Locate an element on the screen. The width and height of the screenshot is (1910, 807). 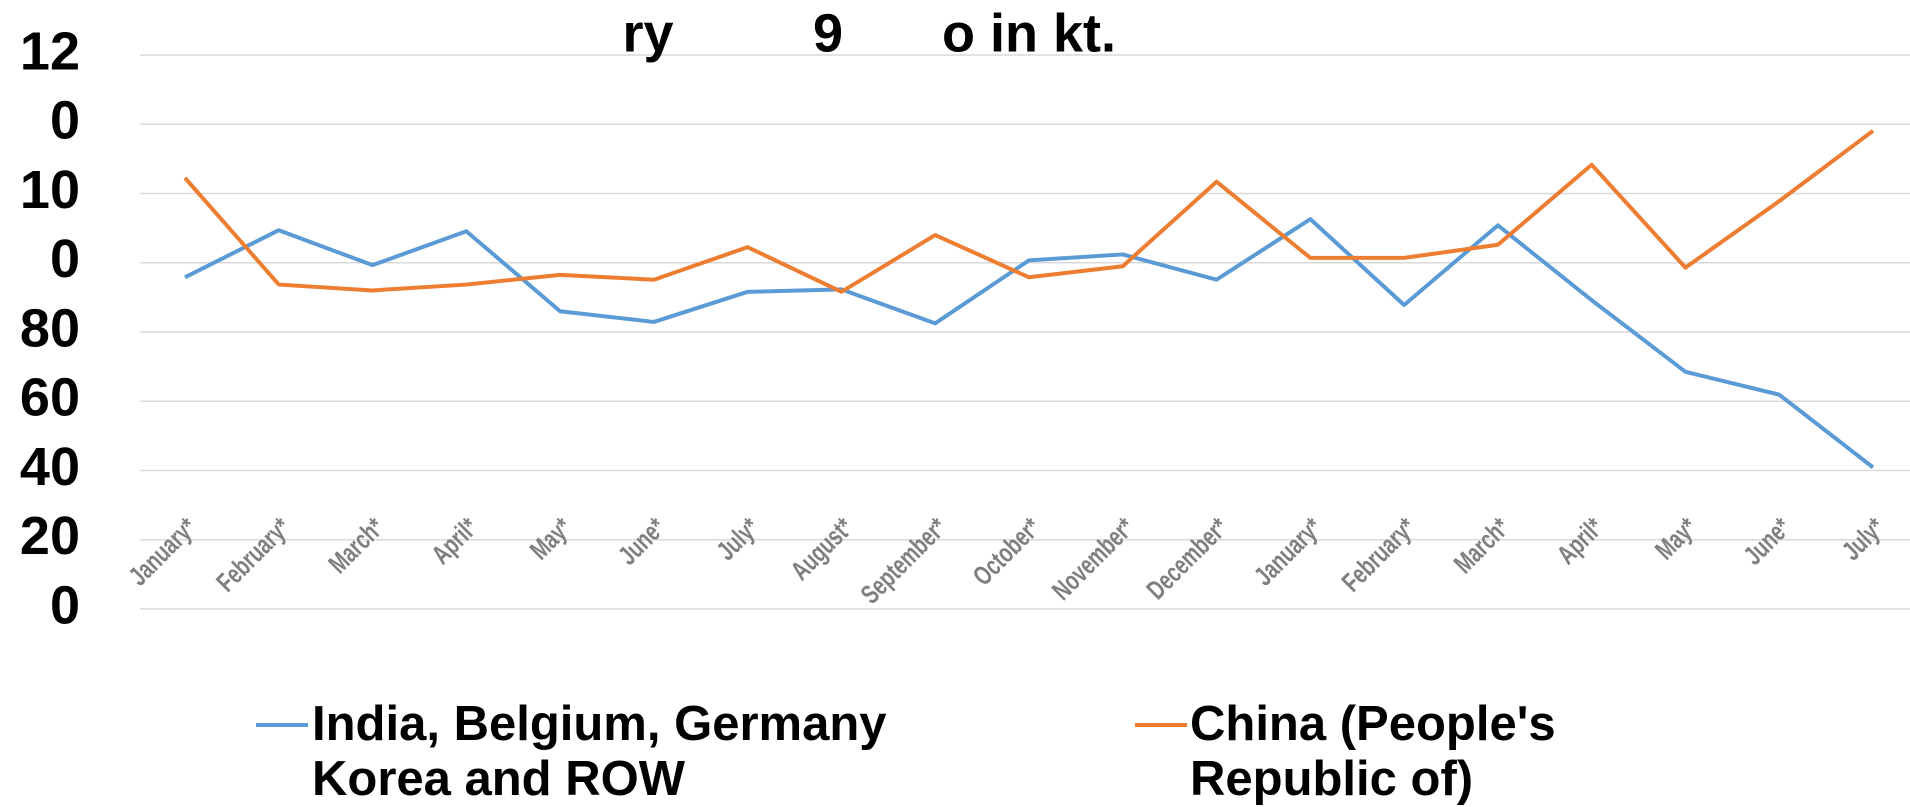
x-tick-label: September* is located at coordinates (904, 561).